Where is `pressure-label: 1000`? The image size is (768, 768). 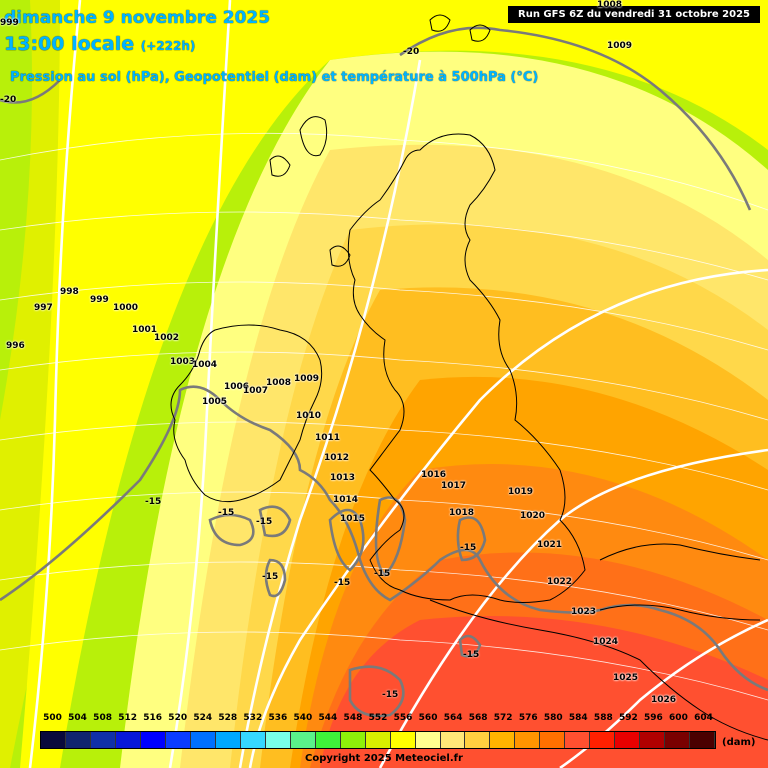
pressure-label: 1000 is located at coordinates (126, 308).